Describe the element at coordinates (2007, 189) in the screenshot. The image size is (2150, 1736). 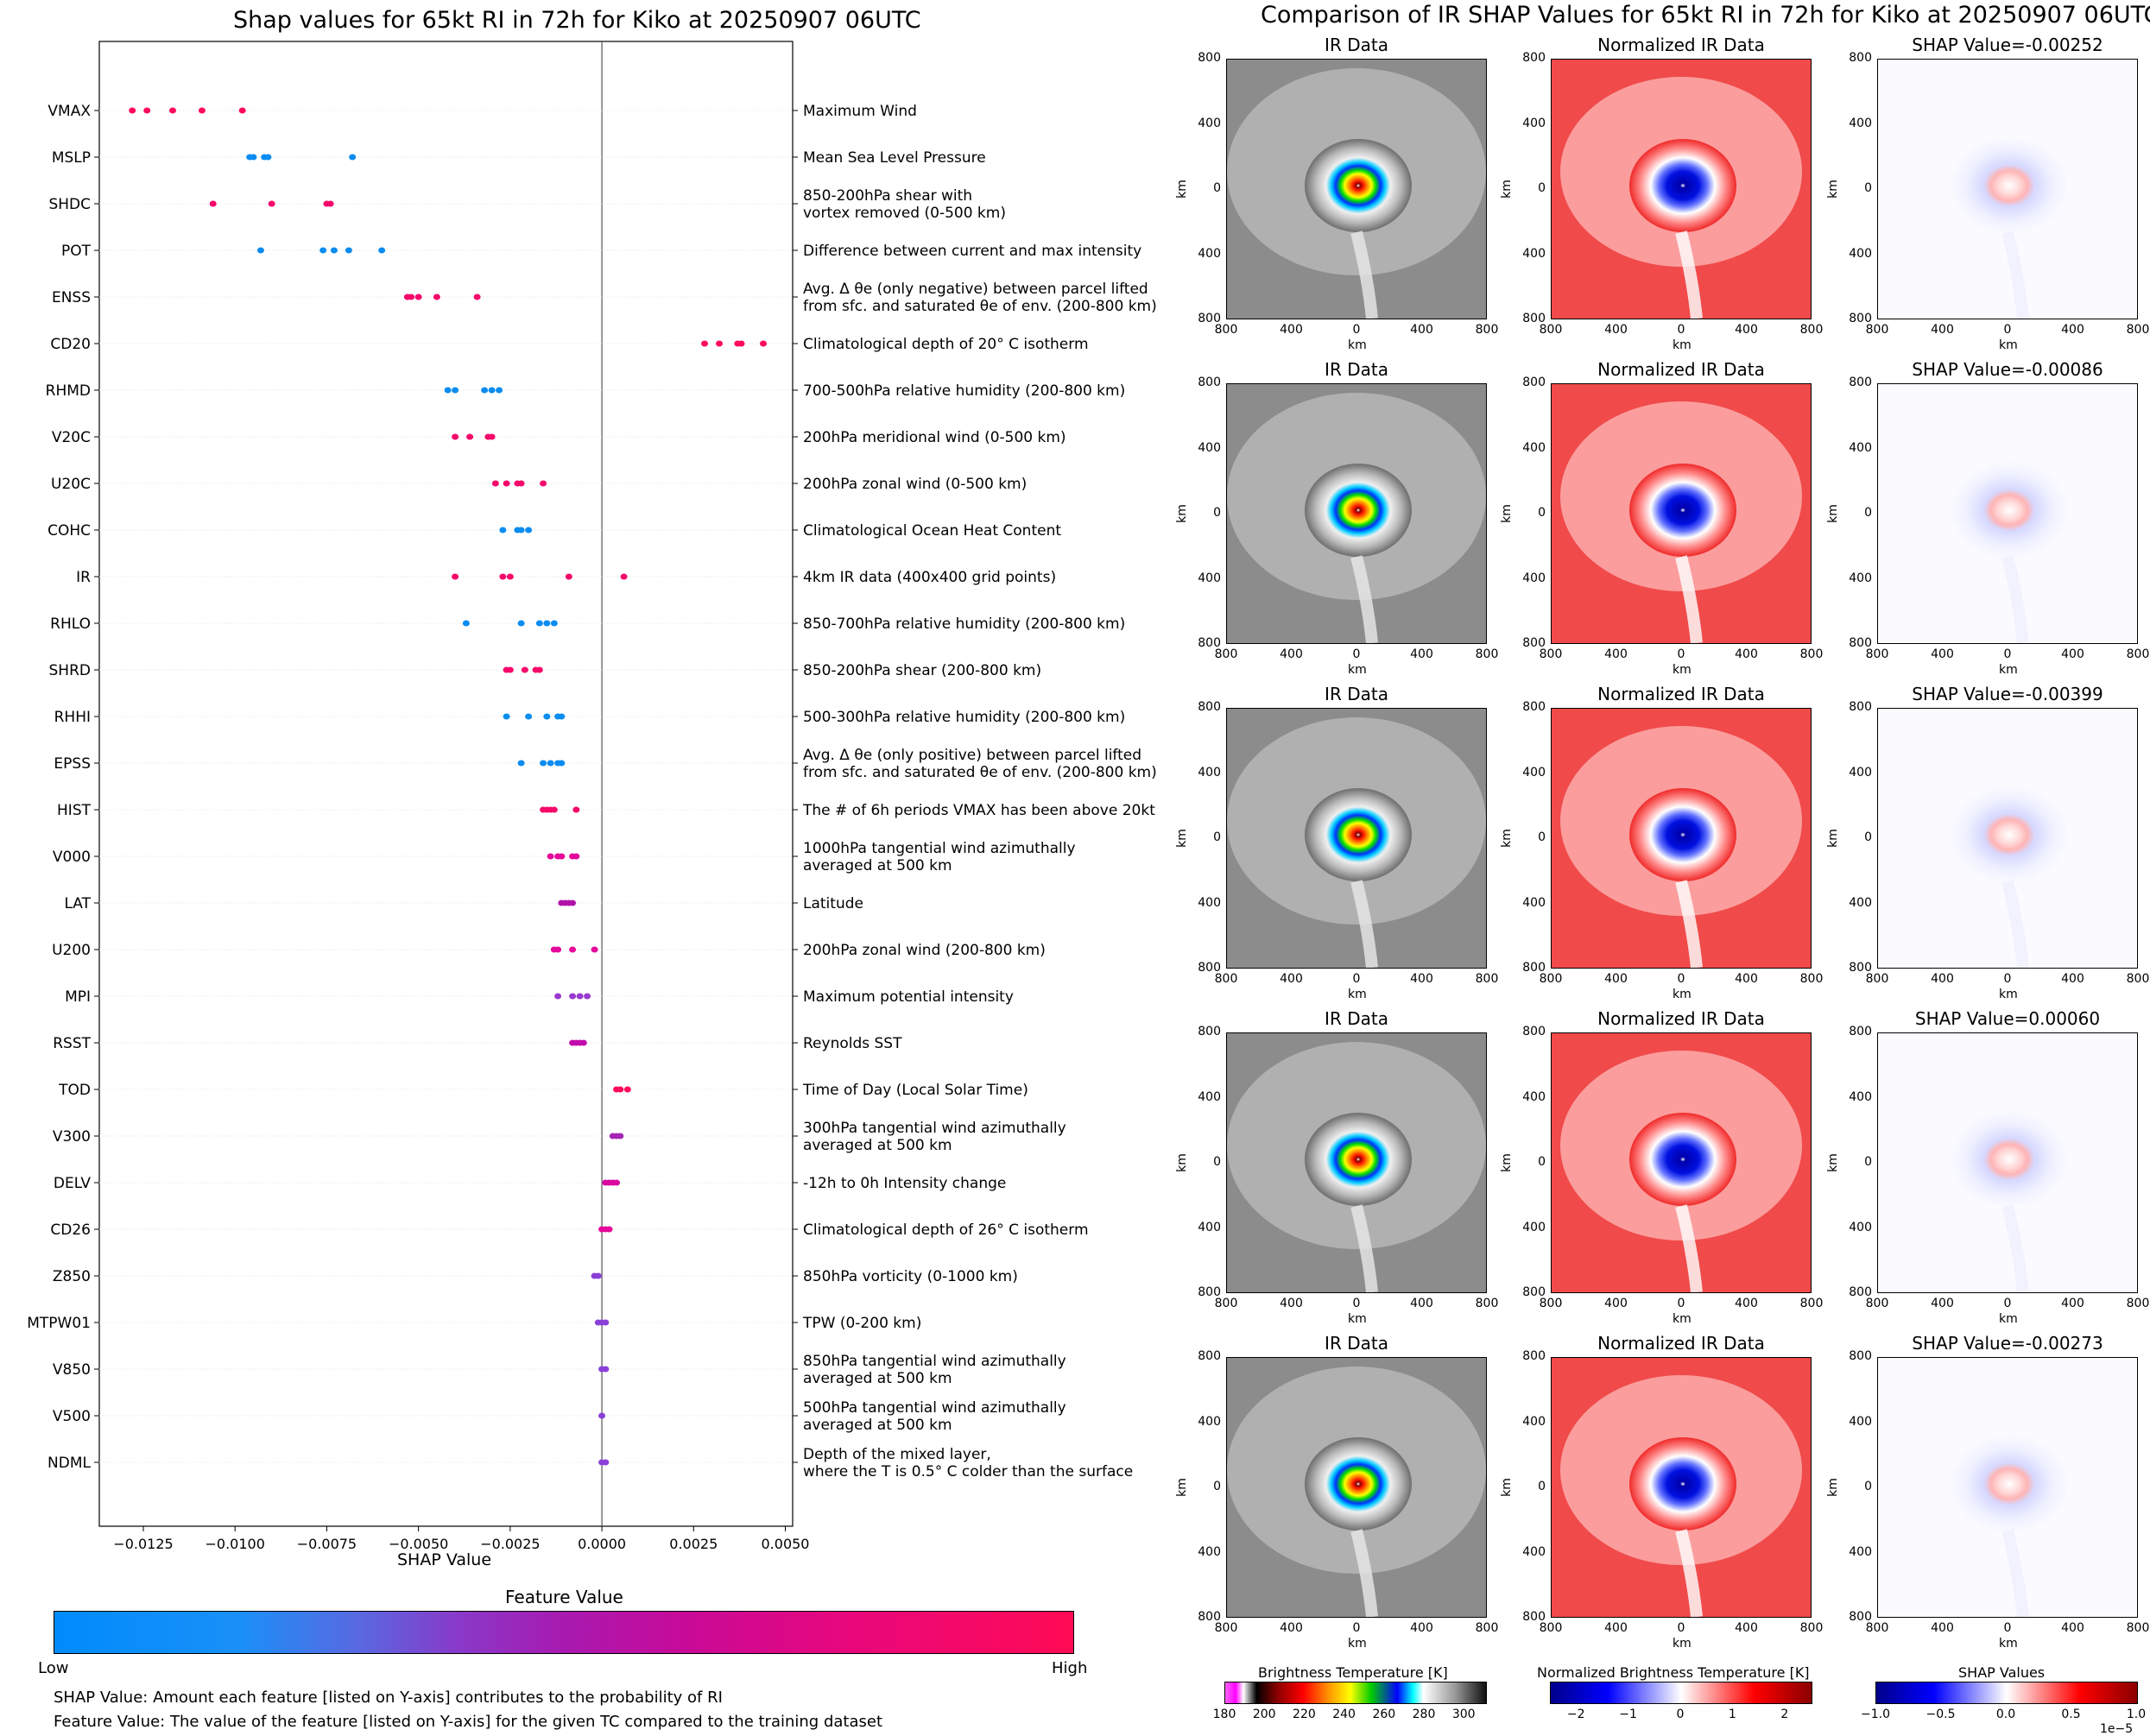
I see `shap-map-image` at that location.